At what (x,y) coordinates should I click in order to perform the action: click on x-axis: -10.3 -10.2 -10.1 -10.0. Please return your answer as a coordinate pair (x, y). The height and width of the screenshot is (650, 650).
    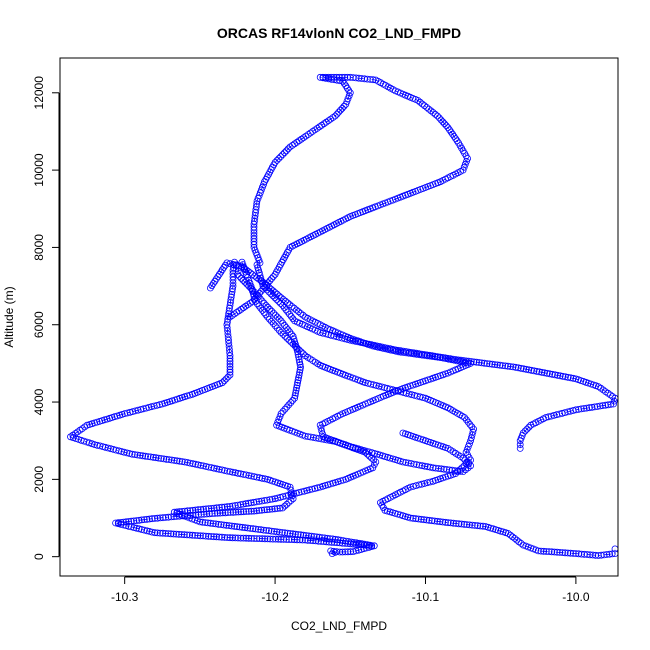
    Looking at the image, I should click on (350, 590).